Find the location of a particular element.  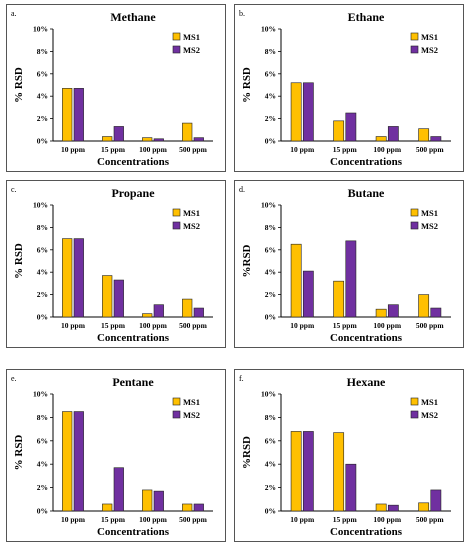

panel-letter: a. is located at coordinates (14, 13).